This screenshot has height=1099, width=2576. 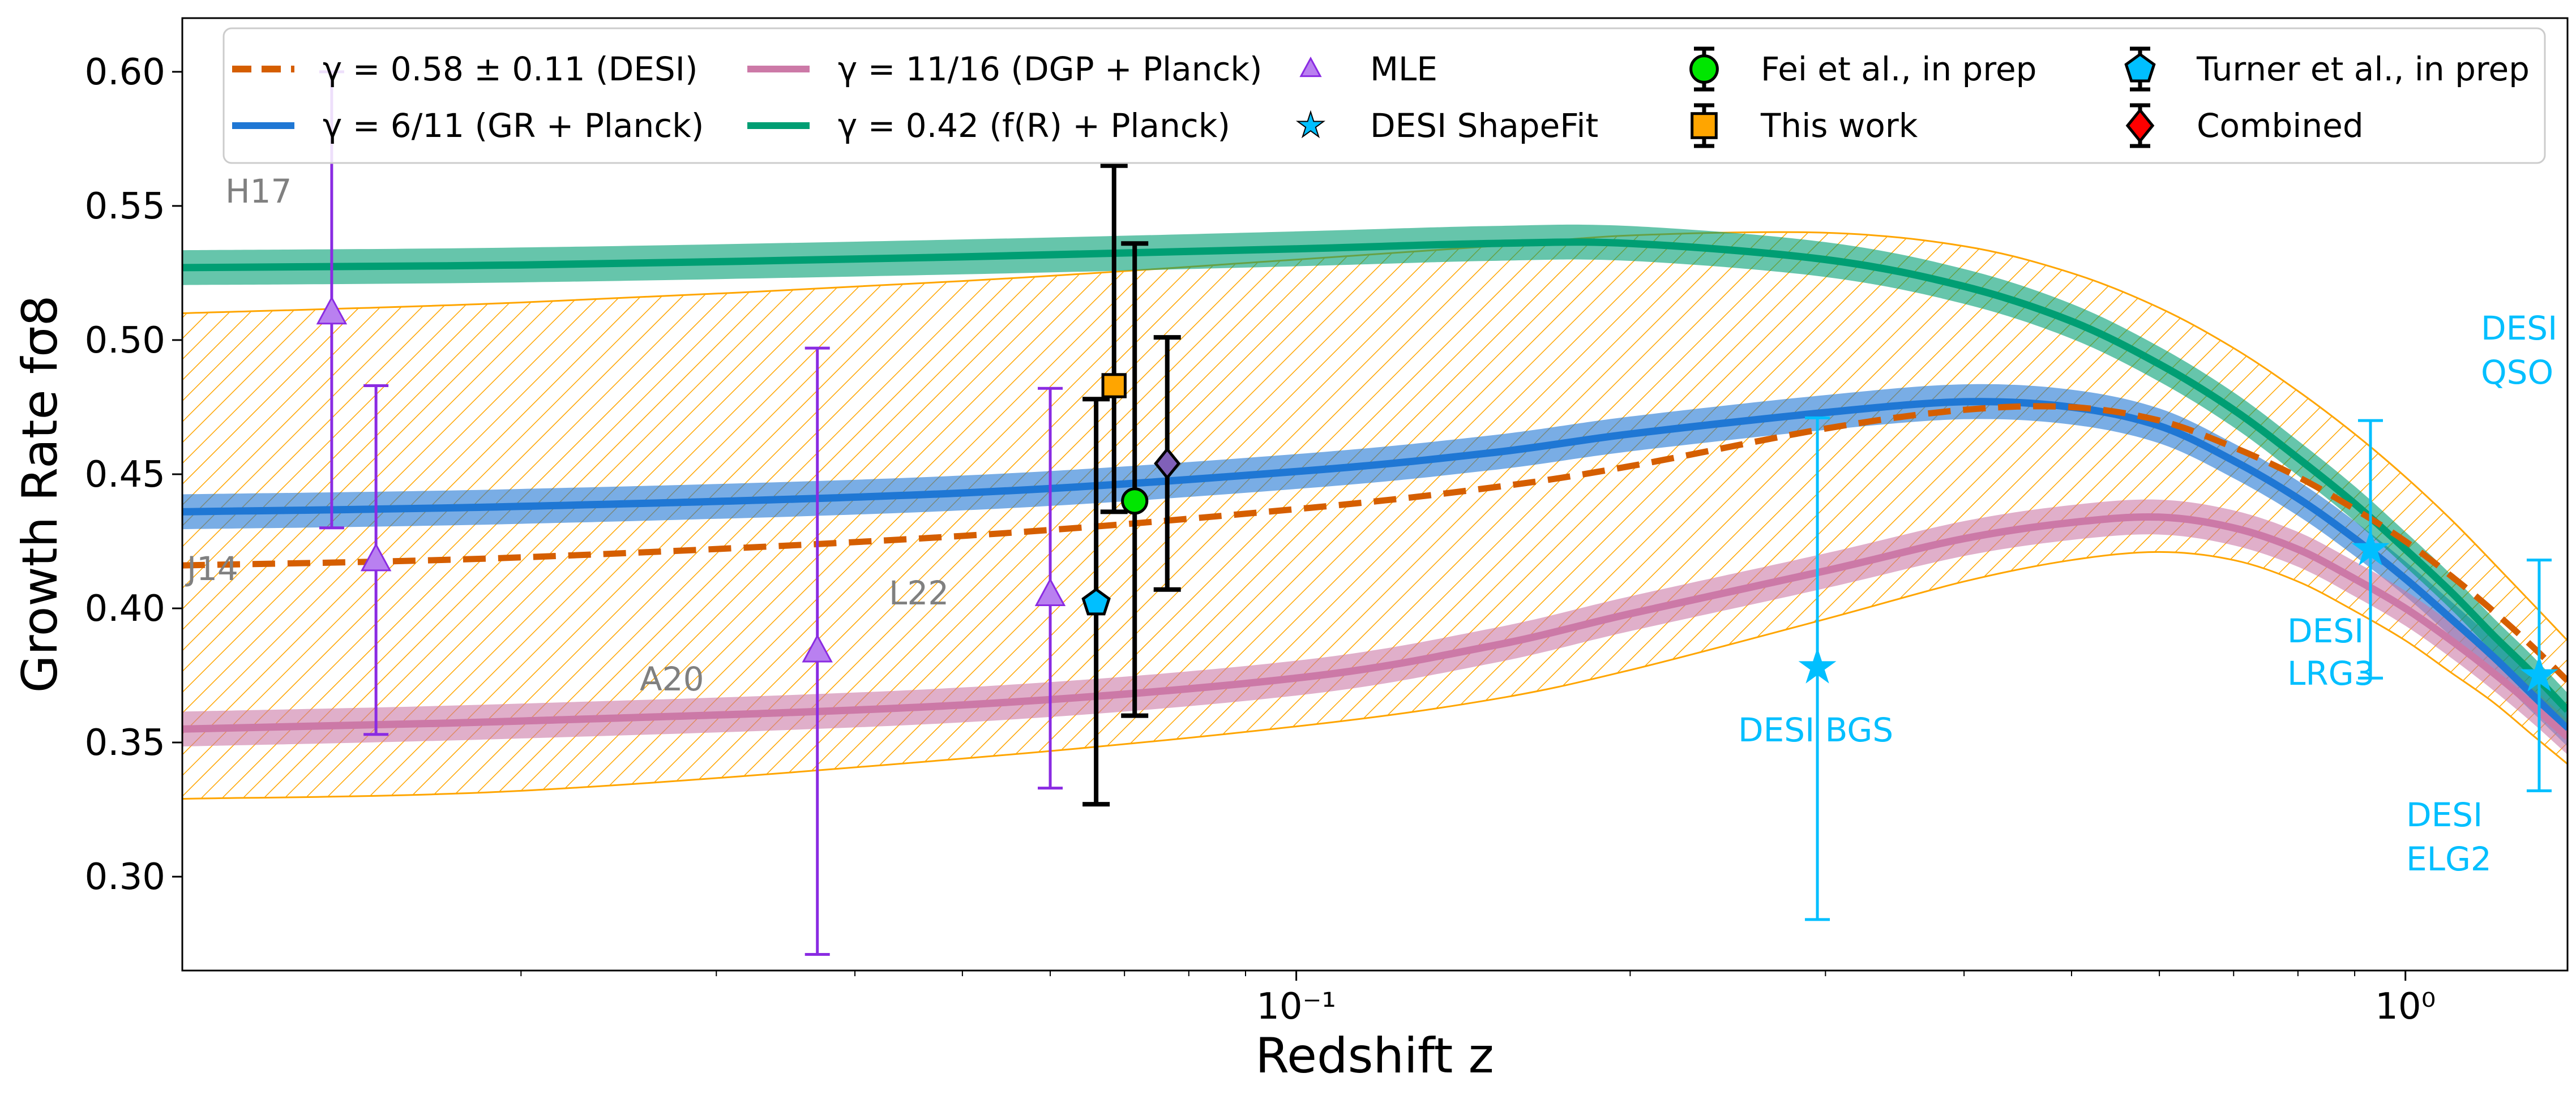 What do you see at coordinates (40, 494) in the screenshot?
I see `y-axis-title: Growth Rate fσ8` at bounding box center [40, 494].